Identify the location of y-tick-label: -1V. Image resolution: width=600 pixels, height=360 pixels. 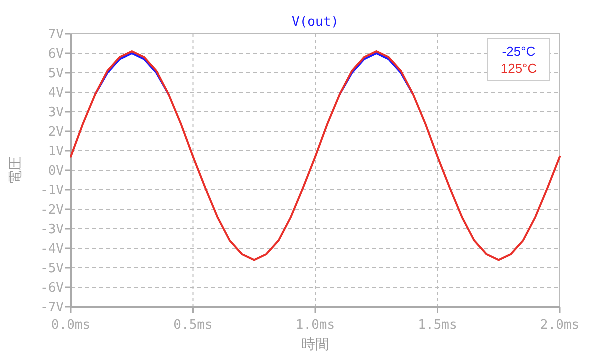
(52, 191).